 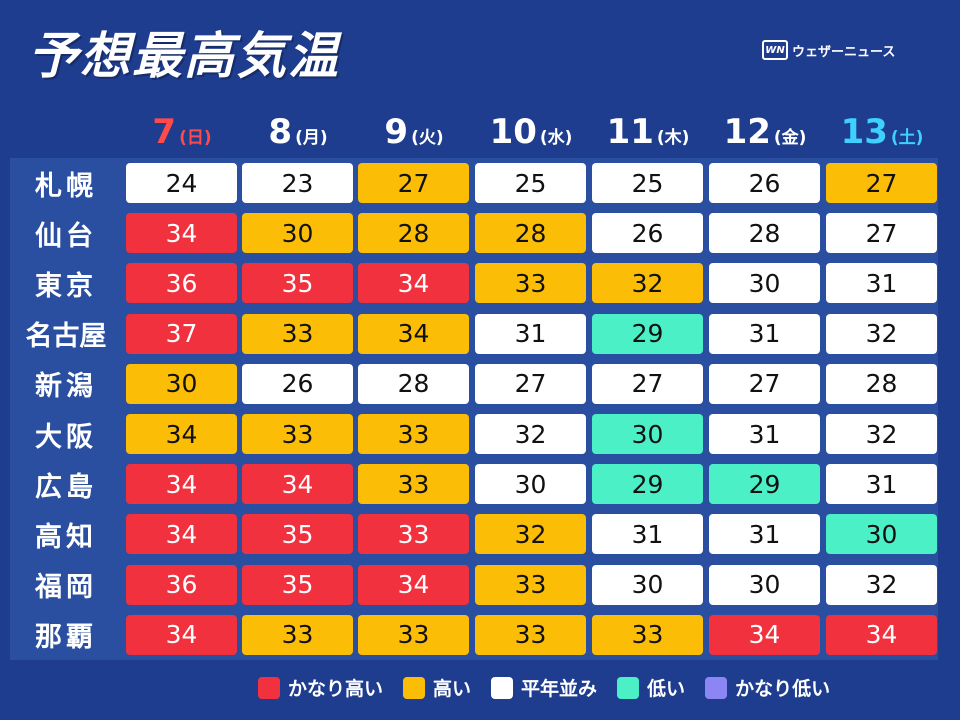 I want to click on city-label: 那覇, so click(x=66, y=638).